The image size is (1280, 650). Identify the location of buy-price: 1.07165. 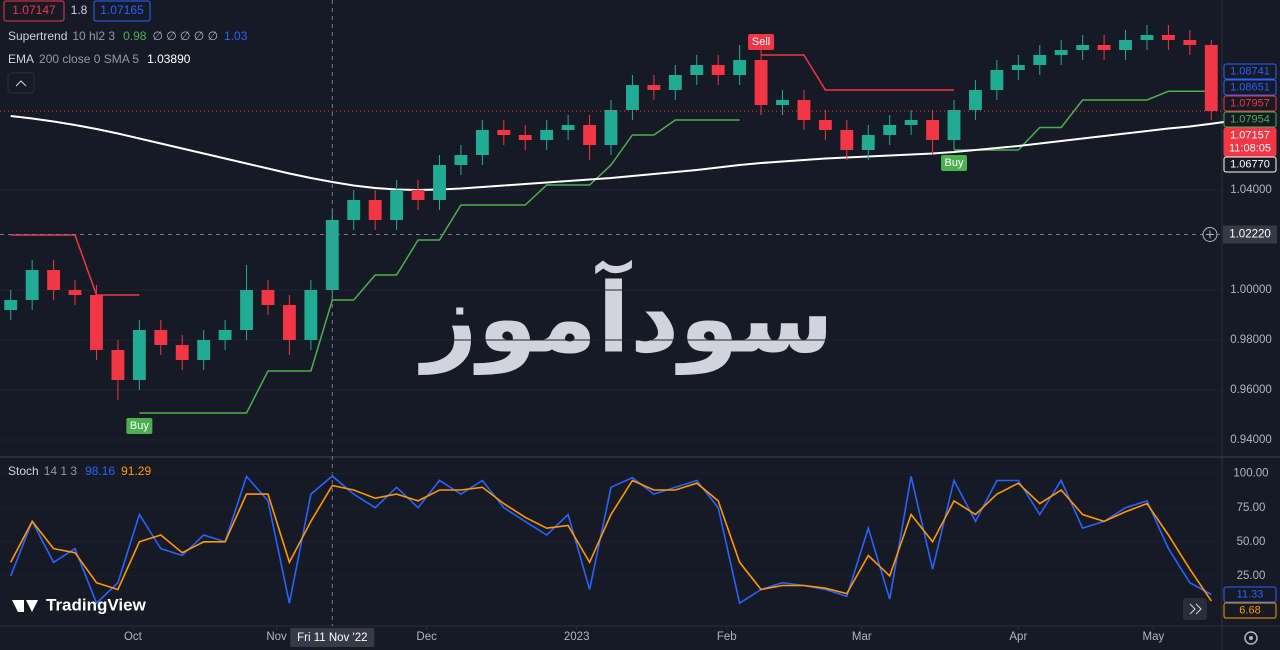
(122, 10).